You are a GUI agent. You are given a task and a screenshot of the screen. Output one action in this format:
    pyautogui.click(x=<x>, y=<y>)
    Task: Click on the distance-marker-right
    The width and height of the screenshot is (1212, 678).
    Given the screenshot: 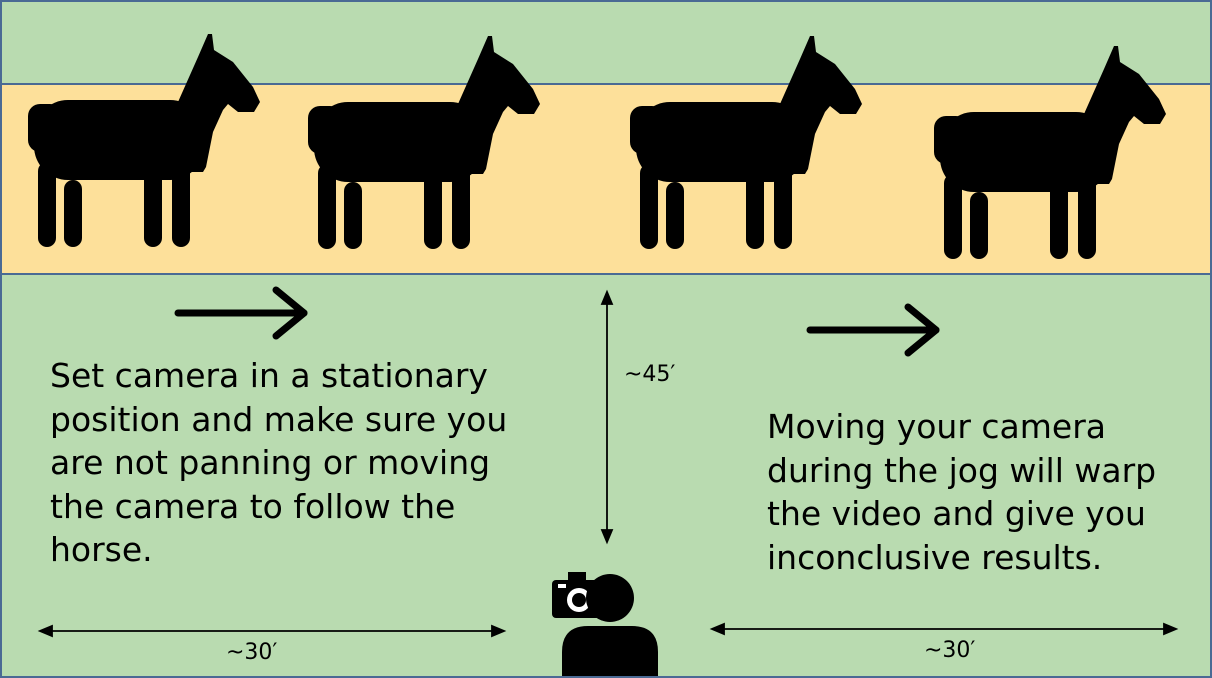 What is the action you would take?
    pyautogui.click(x=944, y=629)
    